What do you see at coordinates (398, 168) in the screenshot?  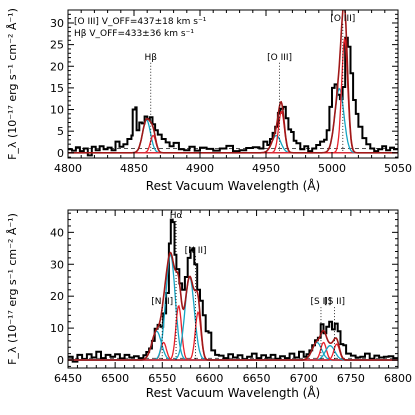 I see `x-tick-label: 5050` at bounding box center [398, 168].